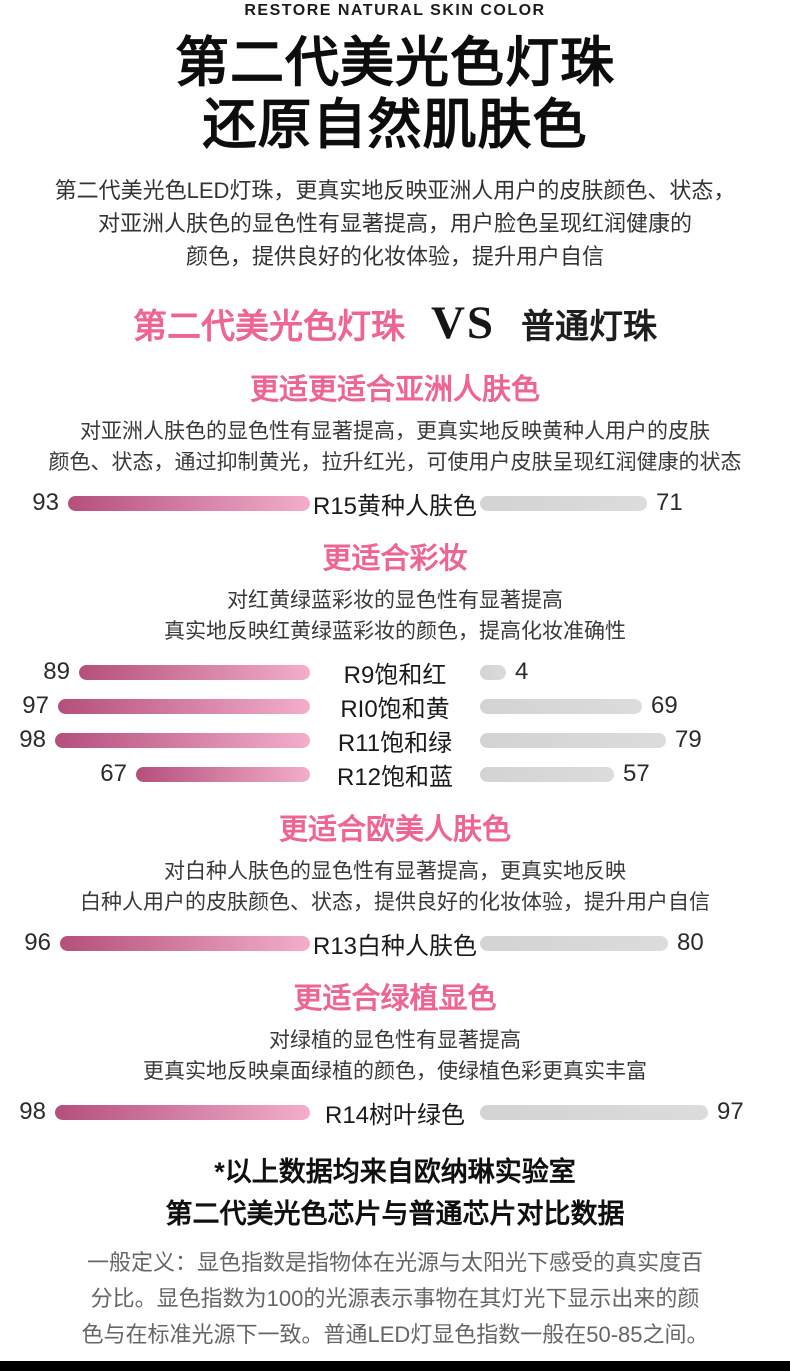 This screenshot has height=1371, width=790. I want to click on footnote-line: 第二代美光色芯片与普通芯片对比数据, so click(395, 1214).